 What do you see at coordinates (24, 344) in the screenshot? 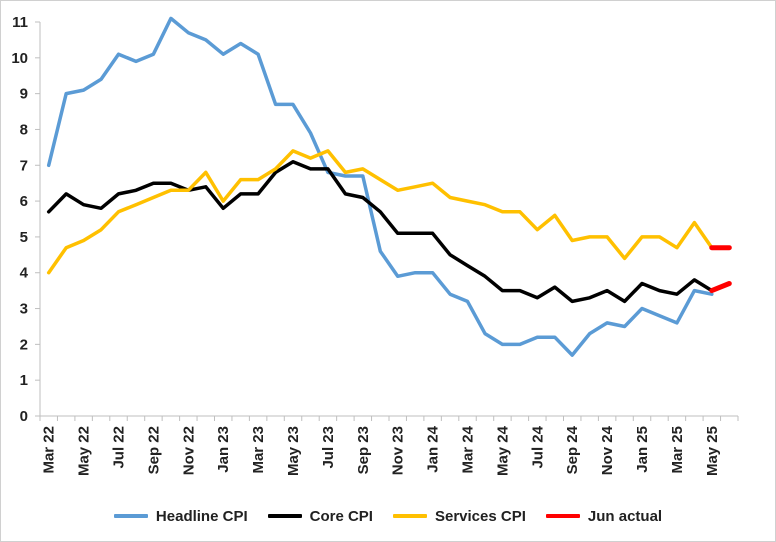
I see `y-tick-label: 2` at bounding box center [24, 344].